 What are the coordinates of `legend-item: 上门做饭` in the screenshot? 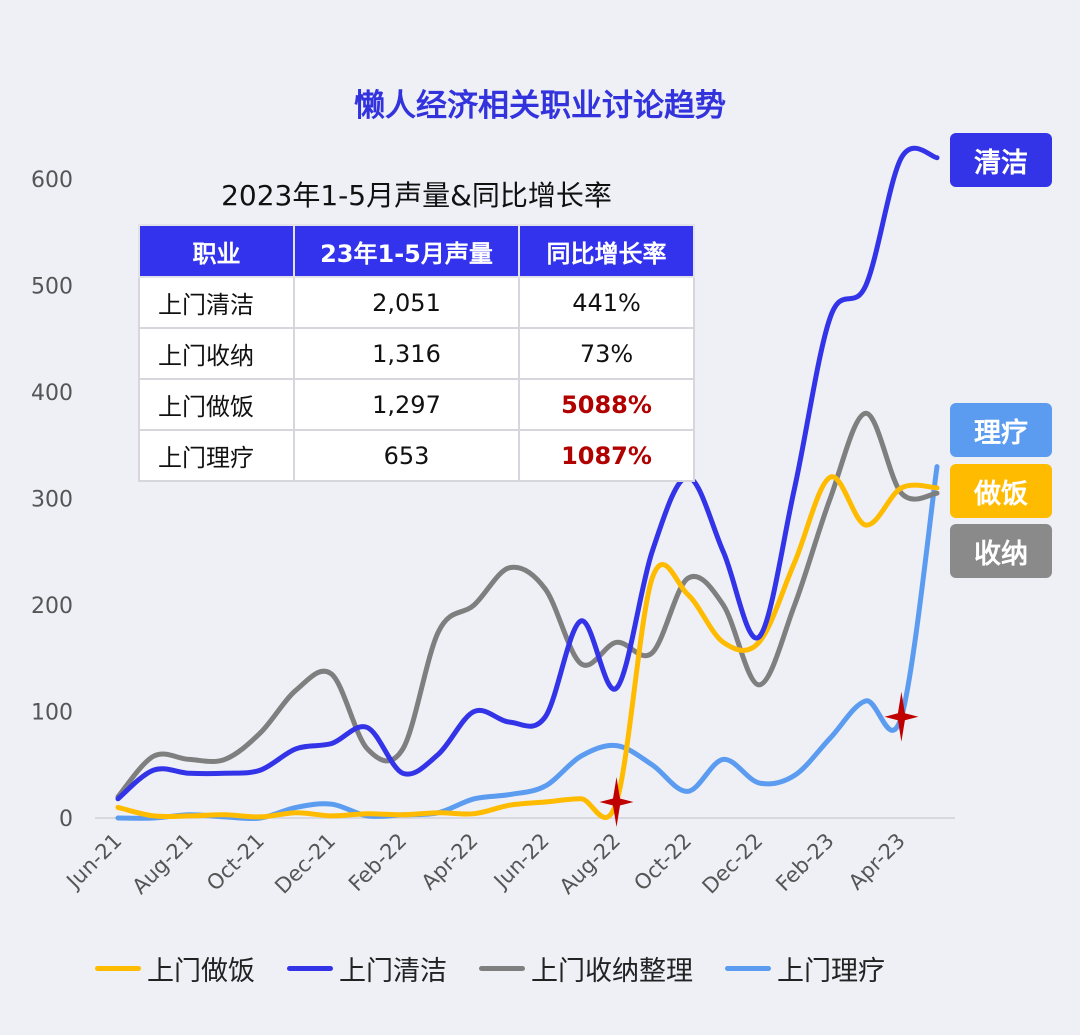 It's located at (175, 968).